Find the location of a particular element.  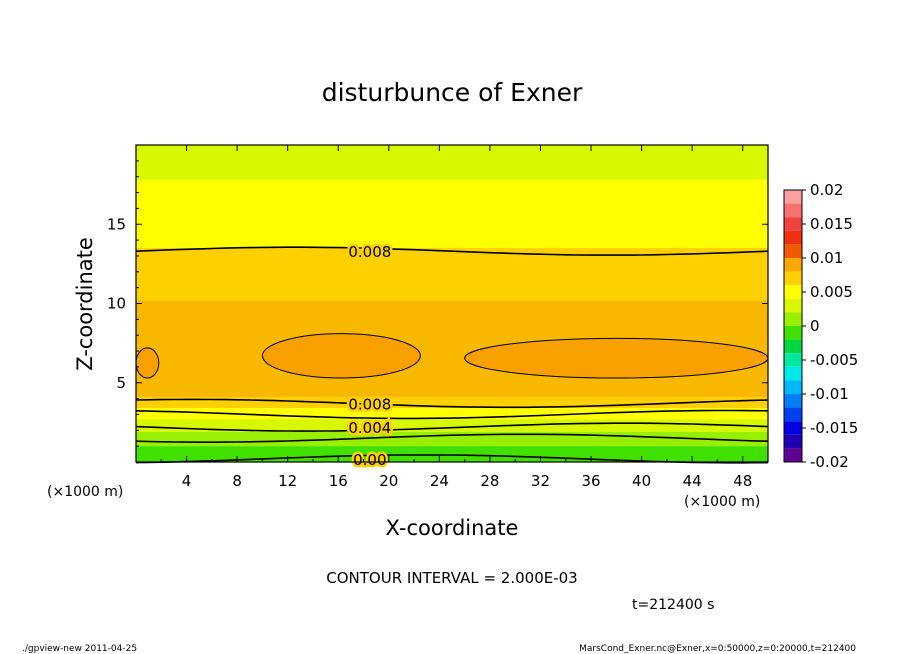

x-tick-label: 32 is located at coordinates (540, 481).